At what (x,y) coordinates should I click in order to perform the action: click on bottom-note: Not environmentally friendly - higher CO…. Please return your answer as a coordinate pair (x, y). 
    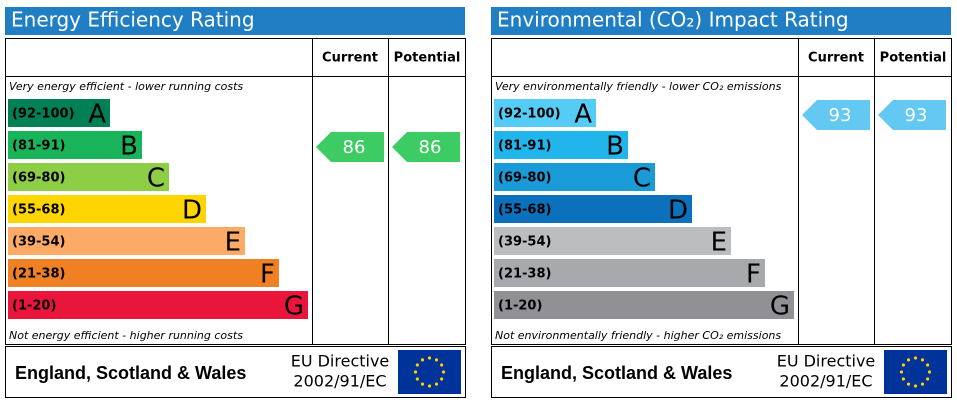
    Looking at the image, I should click on (638, 335).